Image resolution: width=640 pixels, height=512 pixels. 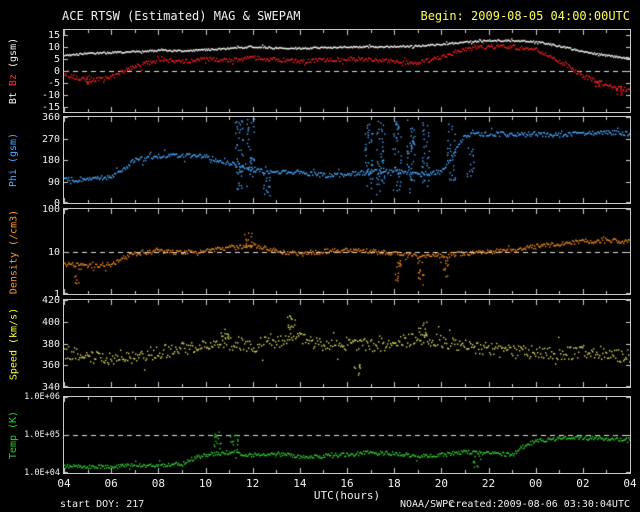 I want to click on panel-canvas-temp, so click(x=347, y=435).